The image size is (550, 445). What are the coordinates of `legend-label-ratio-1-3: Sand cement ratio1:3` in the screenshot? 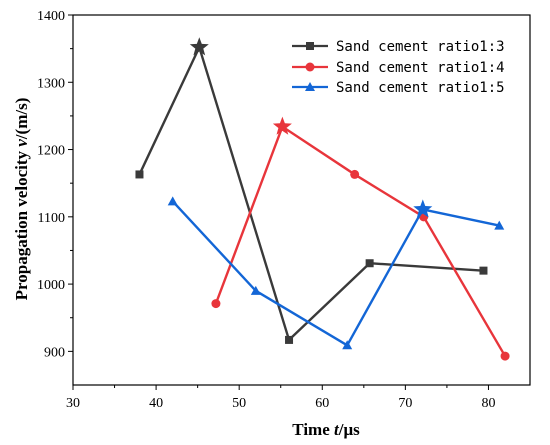 It's located at (420, 47).